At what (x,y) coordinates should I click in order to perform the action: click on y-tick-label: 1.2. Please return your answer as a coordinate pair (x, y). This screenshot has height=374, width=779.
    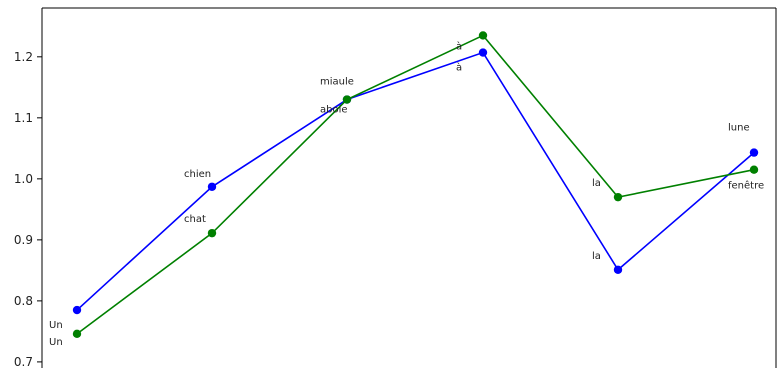
    Looking at the image, I should click on (23, 57).